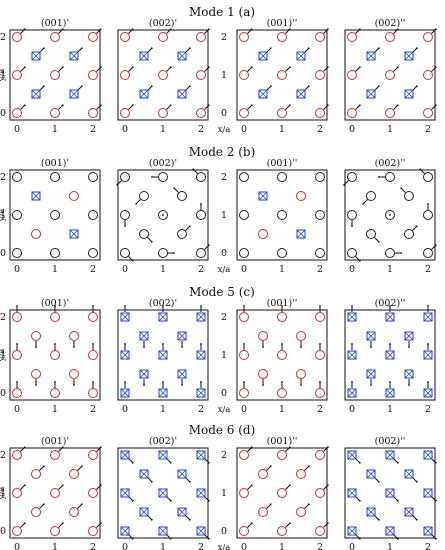 This screenshot has width=445, height=550. I want to click on mode-title: Mode 2 (b), so click(222, 152).